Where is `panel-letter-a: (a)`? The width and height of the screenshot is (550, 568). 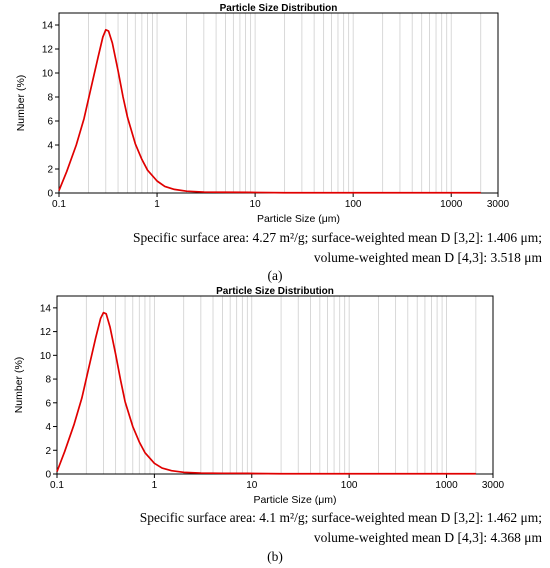 panel-letter-a: (a) is located at coordinates (275, 275).